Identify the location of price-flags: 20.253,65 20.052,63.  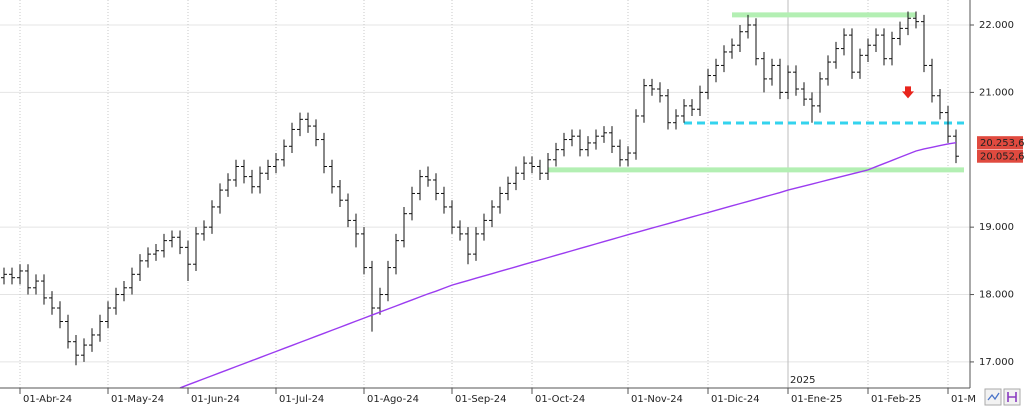
(1000, 149).